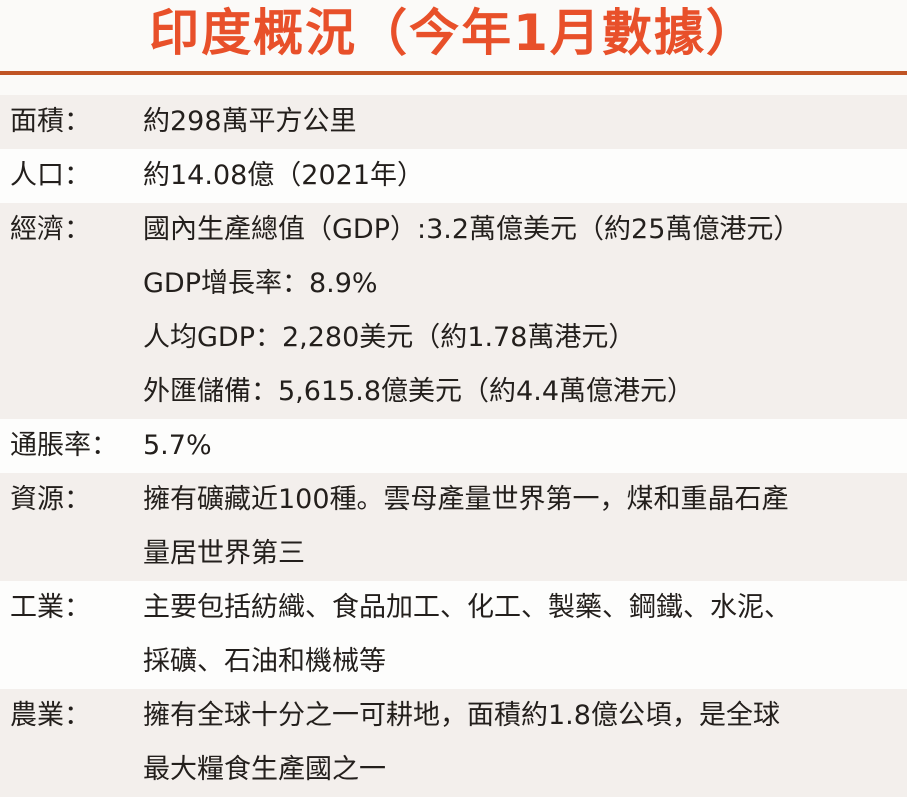 This screenshot has width=907, height=797. Describe the element at coordinates (264, 661) in the screenshot. I see `row-value: 採礦、石油和機械等` at that location.